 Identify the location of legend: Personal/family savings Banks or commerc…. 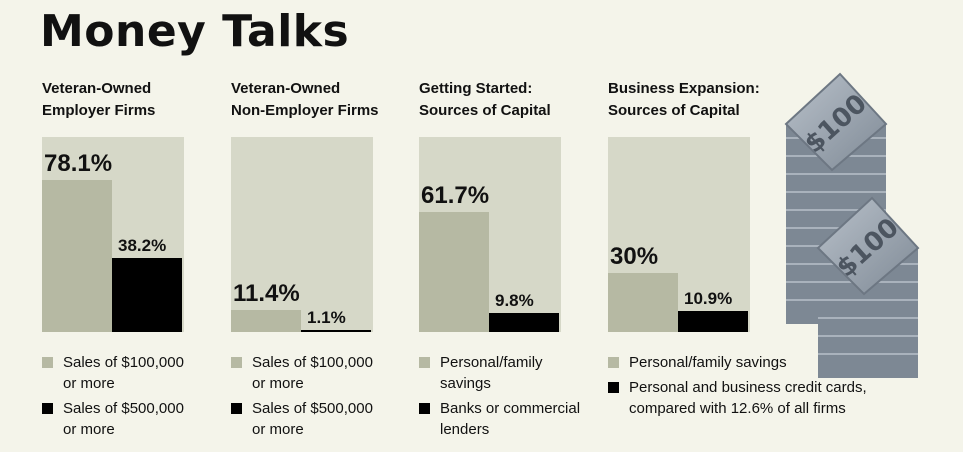
(549, 398).